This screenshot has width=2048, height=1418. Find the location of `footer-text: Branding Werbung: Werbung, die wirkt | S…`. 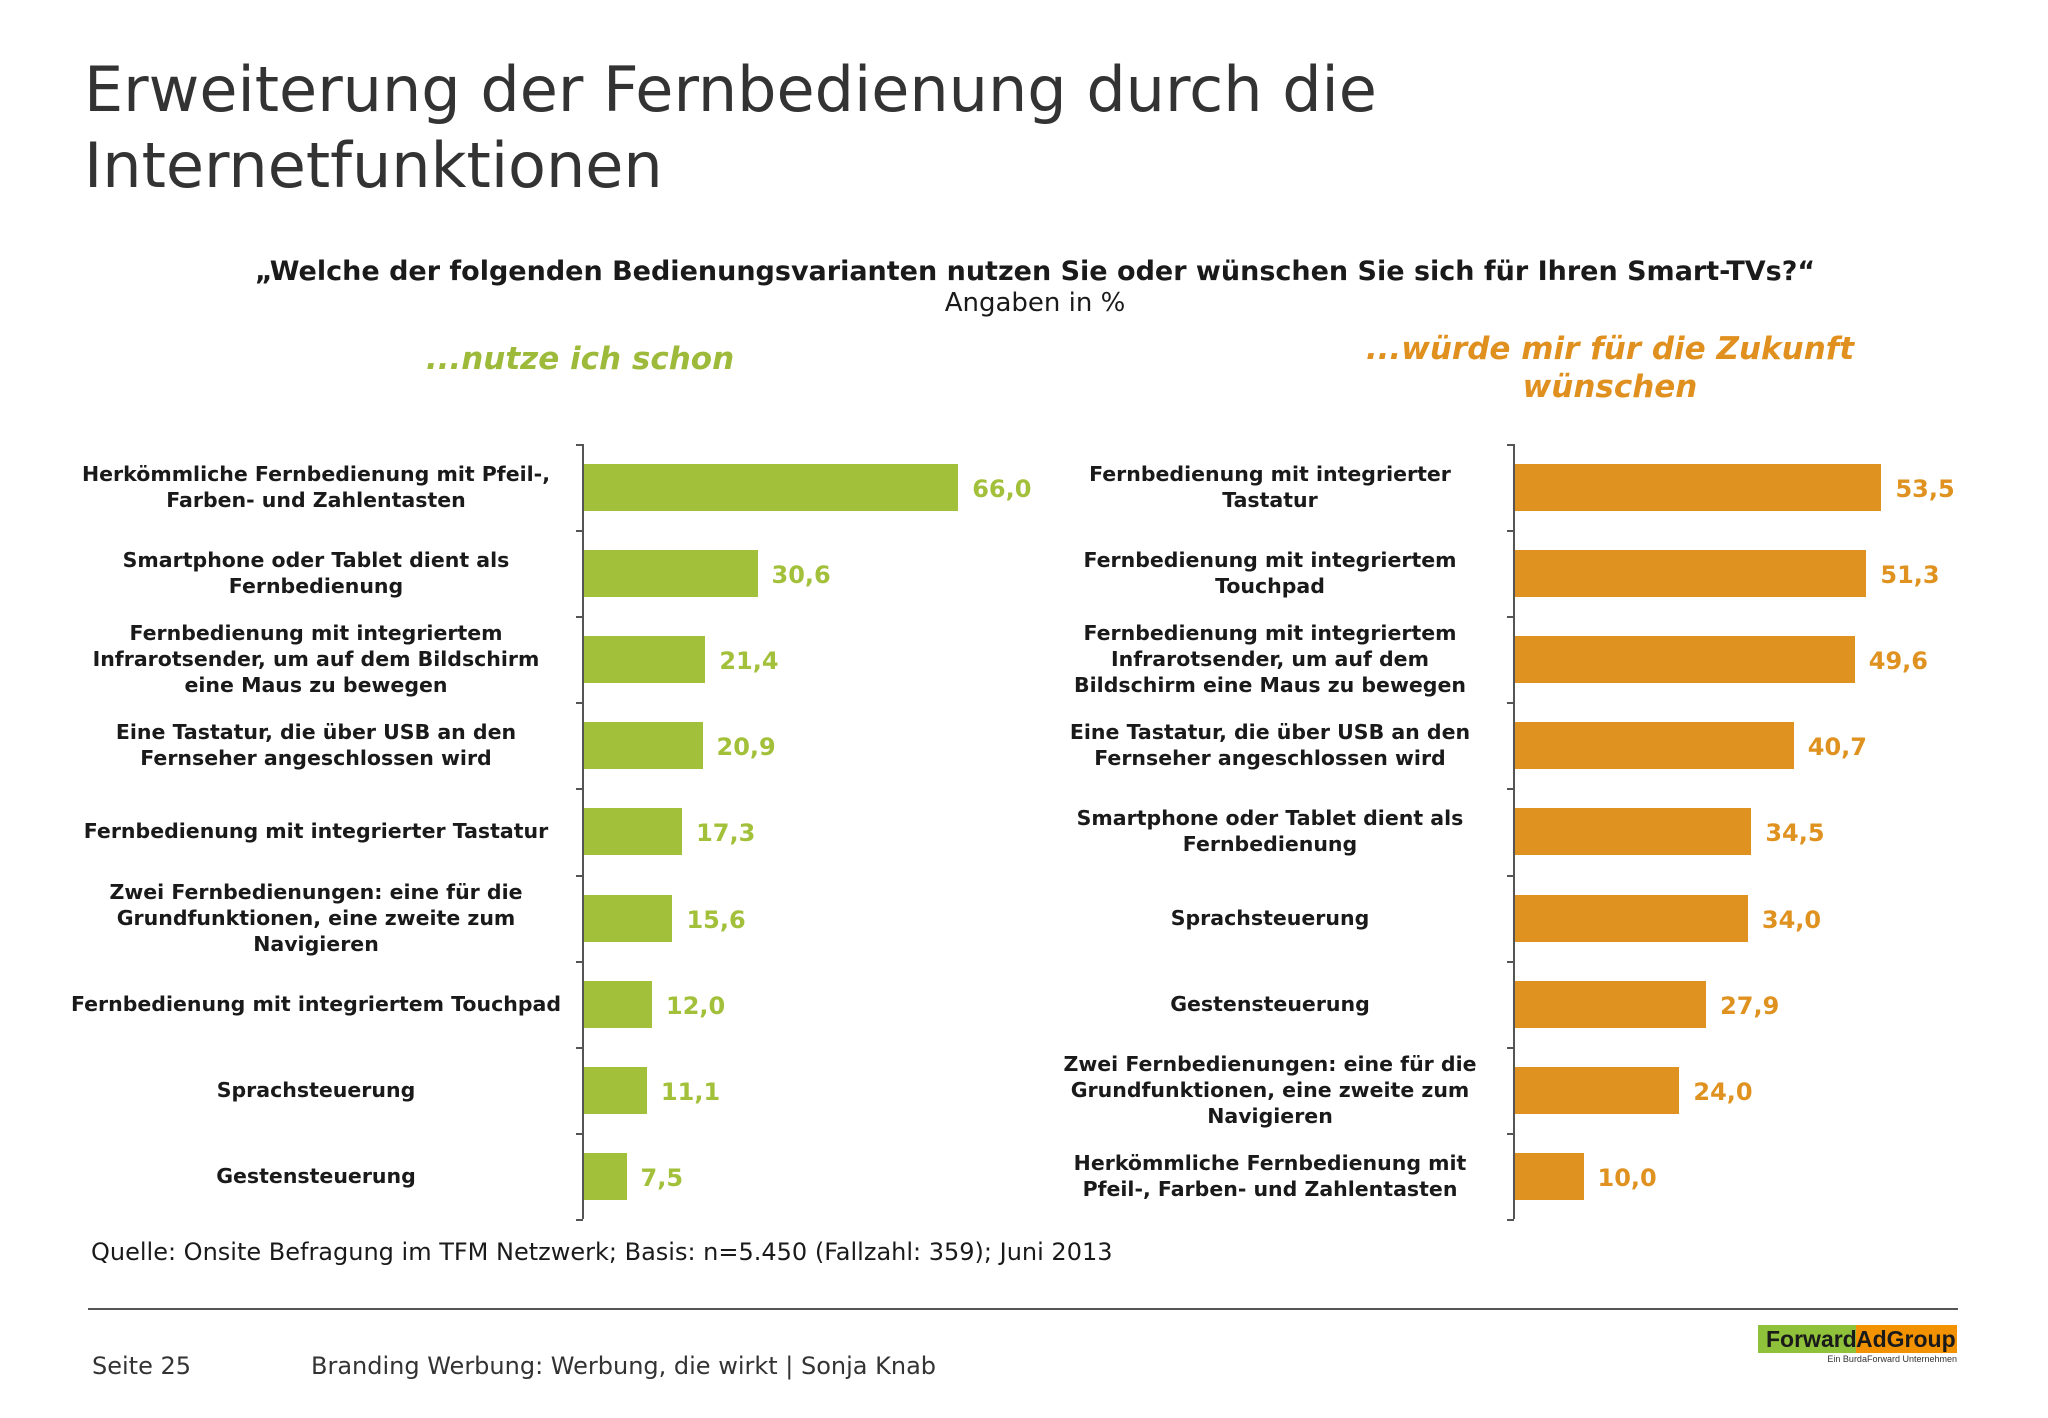

footer-text: Branding Werbung: Werbung, die wirkt | S… is located at coordinates (624, 1366).